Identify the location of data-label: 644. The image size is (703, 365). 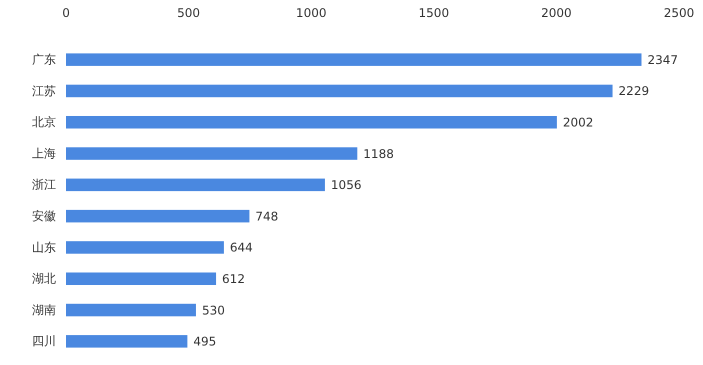
(241, 247).